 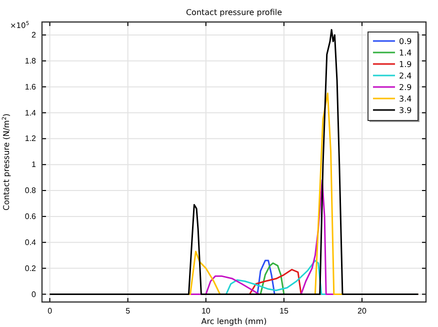 I want to click on y-tick-label: 0.8, so click(x=30, y=191).